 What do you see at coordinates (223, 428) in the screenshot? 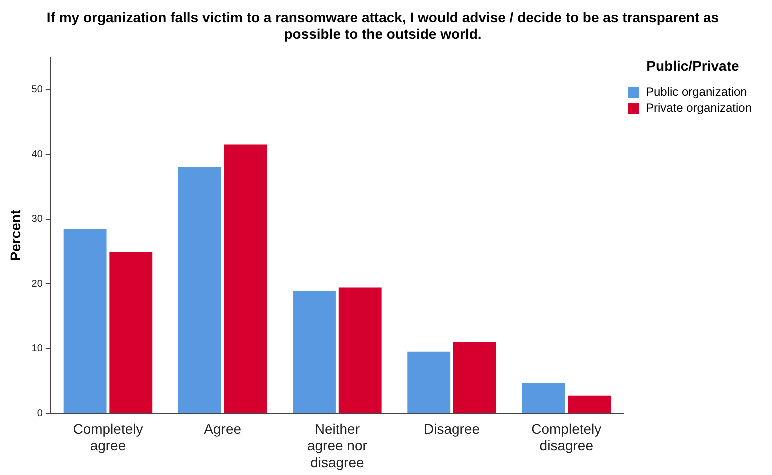
I see `x-tick-label: Agree` at bounding box center [223, 428].